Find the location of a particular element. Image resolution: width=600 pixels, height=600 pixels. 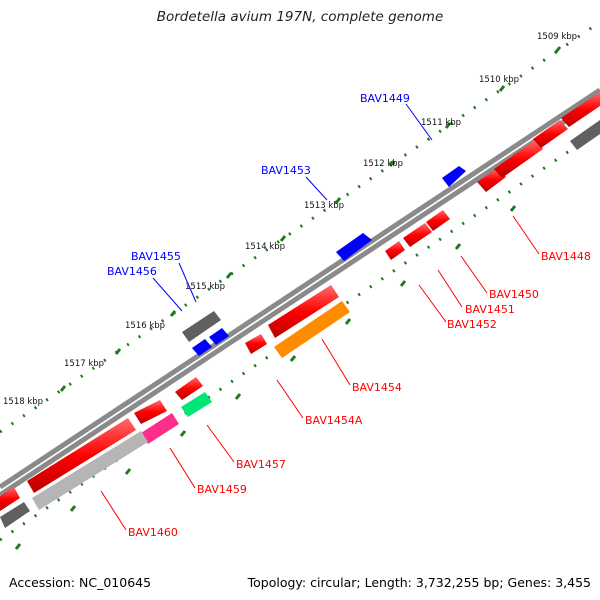

gene-bar-red-e is located at coordinates (150, 412).